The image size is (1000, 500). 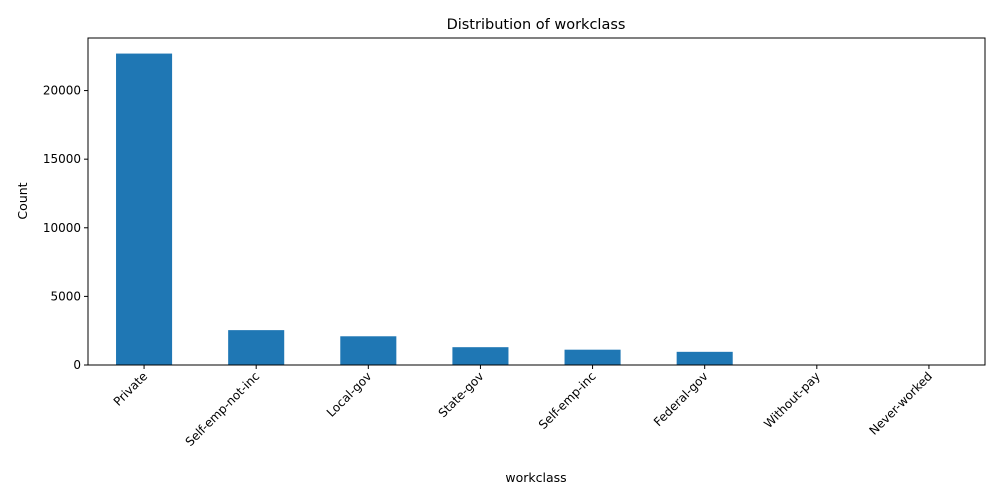 What do you see at coordinates (592, 357) in the screenshot?
I see `bar-self-emp-inc` at bounding box center [592, 357].